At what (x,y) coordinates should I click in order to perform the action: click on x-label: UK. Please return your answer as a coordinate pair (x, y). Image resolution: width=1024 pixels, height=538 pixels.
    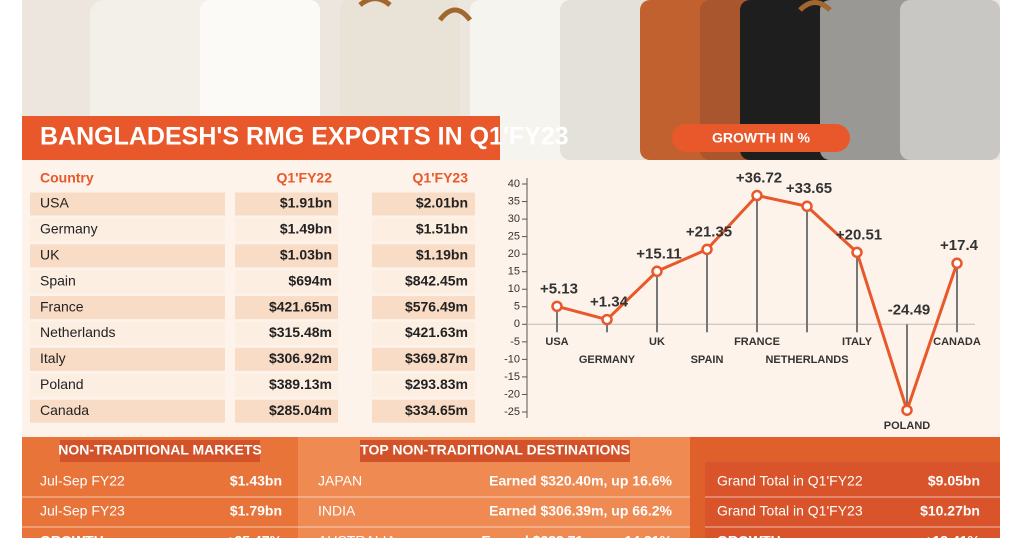
    Looking at the image, I should click on (657, 342).